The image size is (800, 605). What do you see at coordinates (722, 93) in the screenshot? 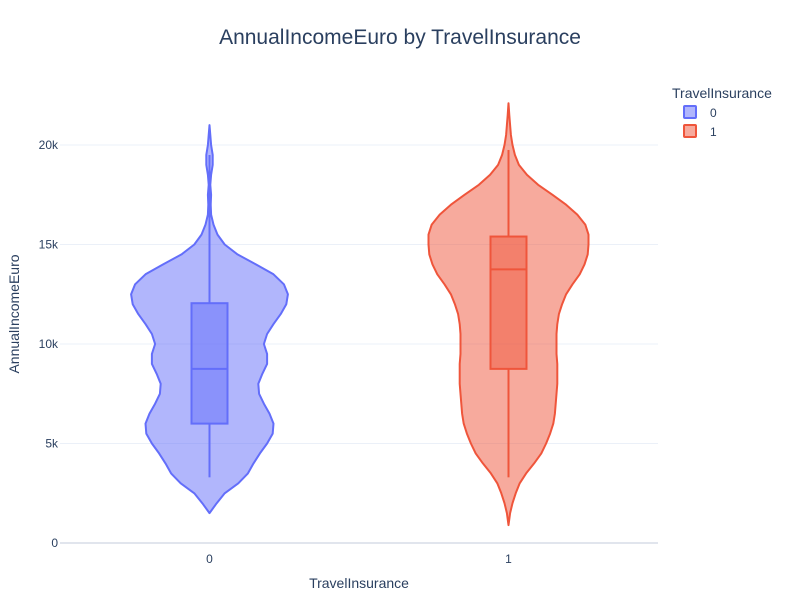
I see `legend-title: TravelInsurance` at bounding box center [722, 93].